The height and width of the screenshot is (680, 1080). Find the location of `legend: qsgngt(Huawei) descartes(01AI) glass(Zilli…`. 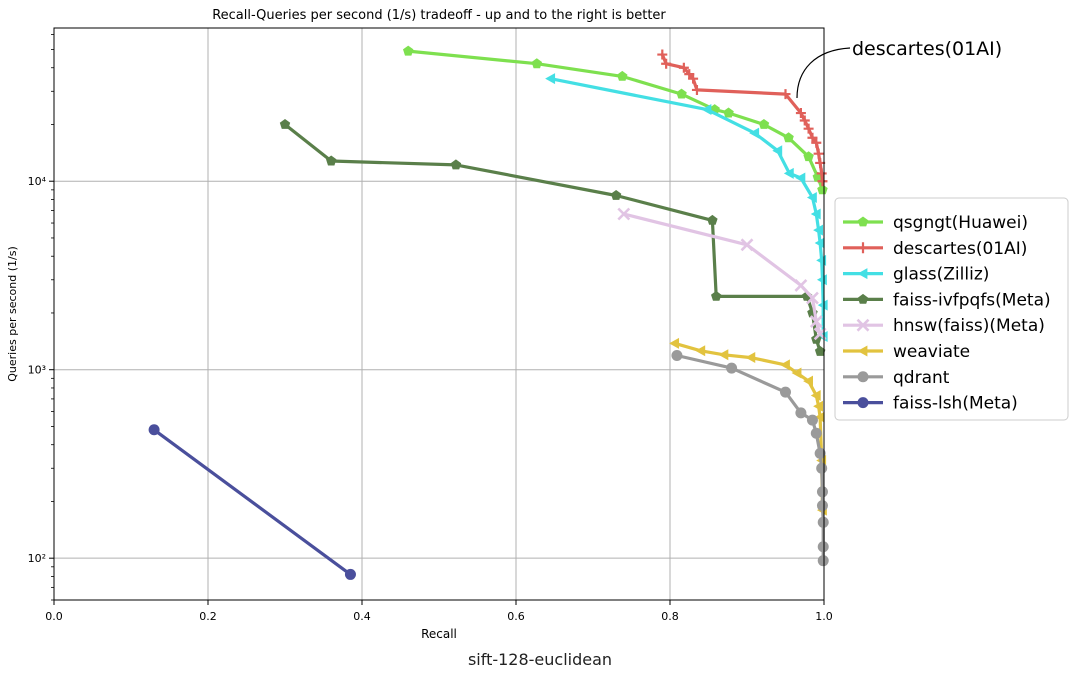

legend: qsgngt(Huawei) descartes(01AI) glass(Zilli… is located at coordinates (951, 309).